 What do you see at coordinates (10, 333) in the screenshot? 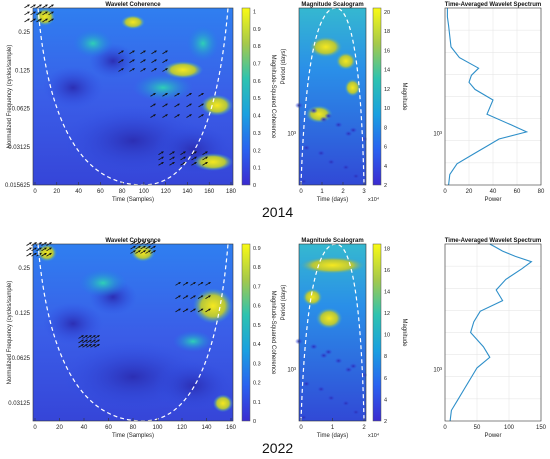
I see `coherence-1-ylabel: Normalized Frequency (cycles/sample)` at bounding box center [10, 333].